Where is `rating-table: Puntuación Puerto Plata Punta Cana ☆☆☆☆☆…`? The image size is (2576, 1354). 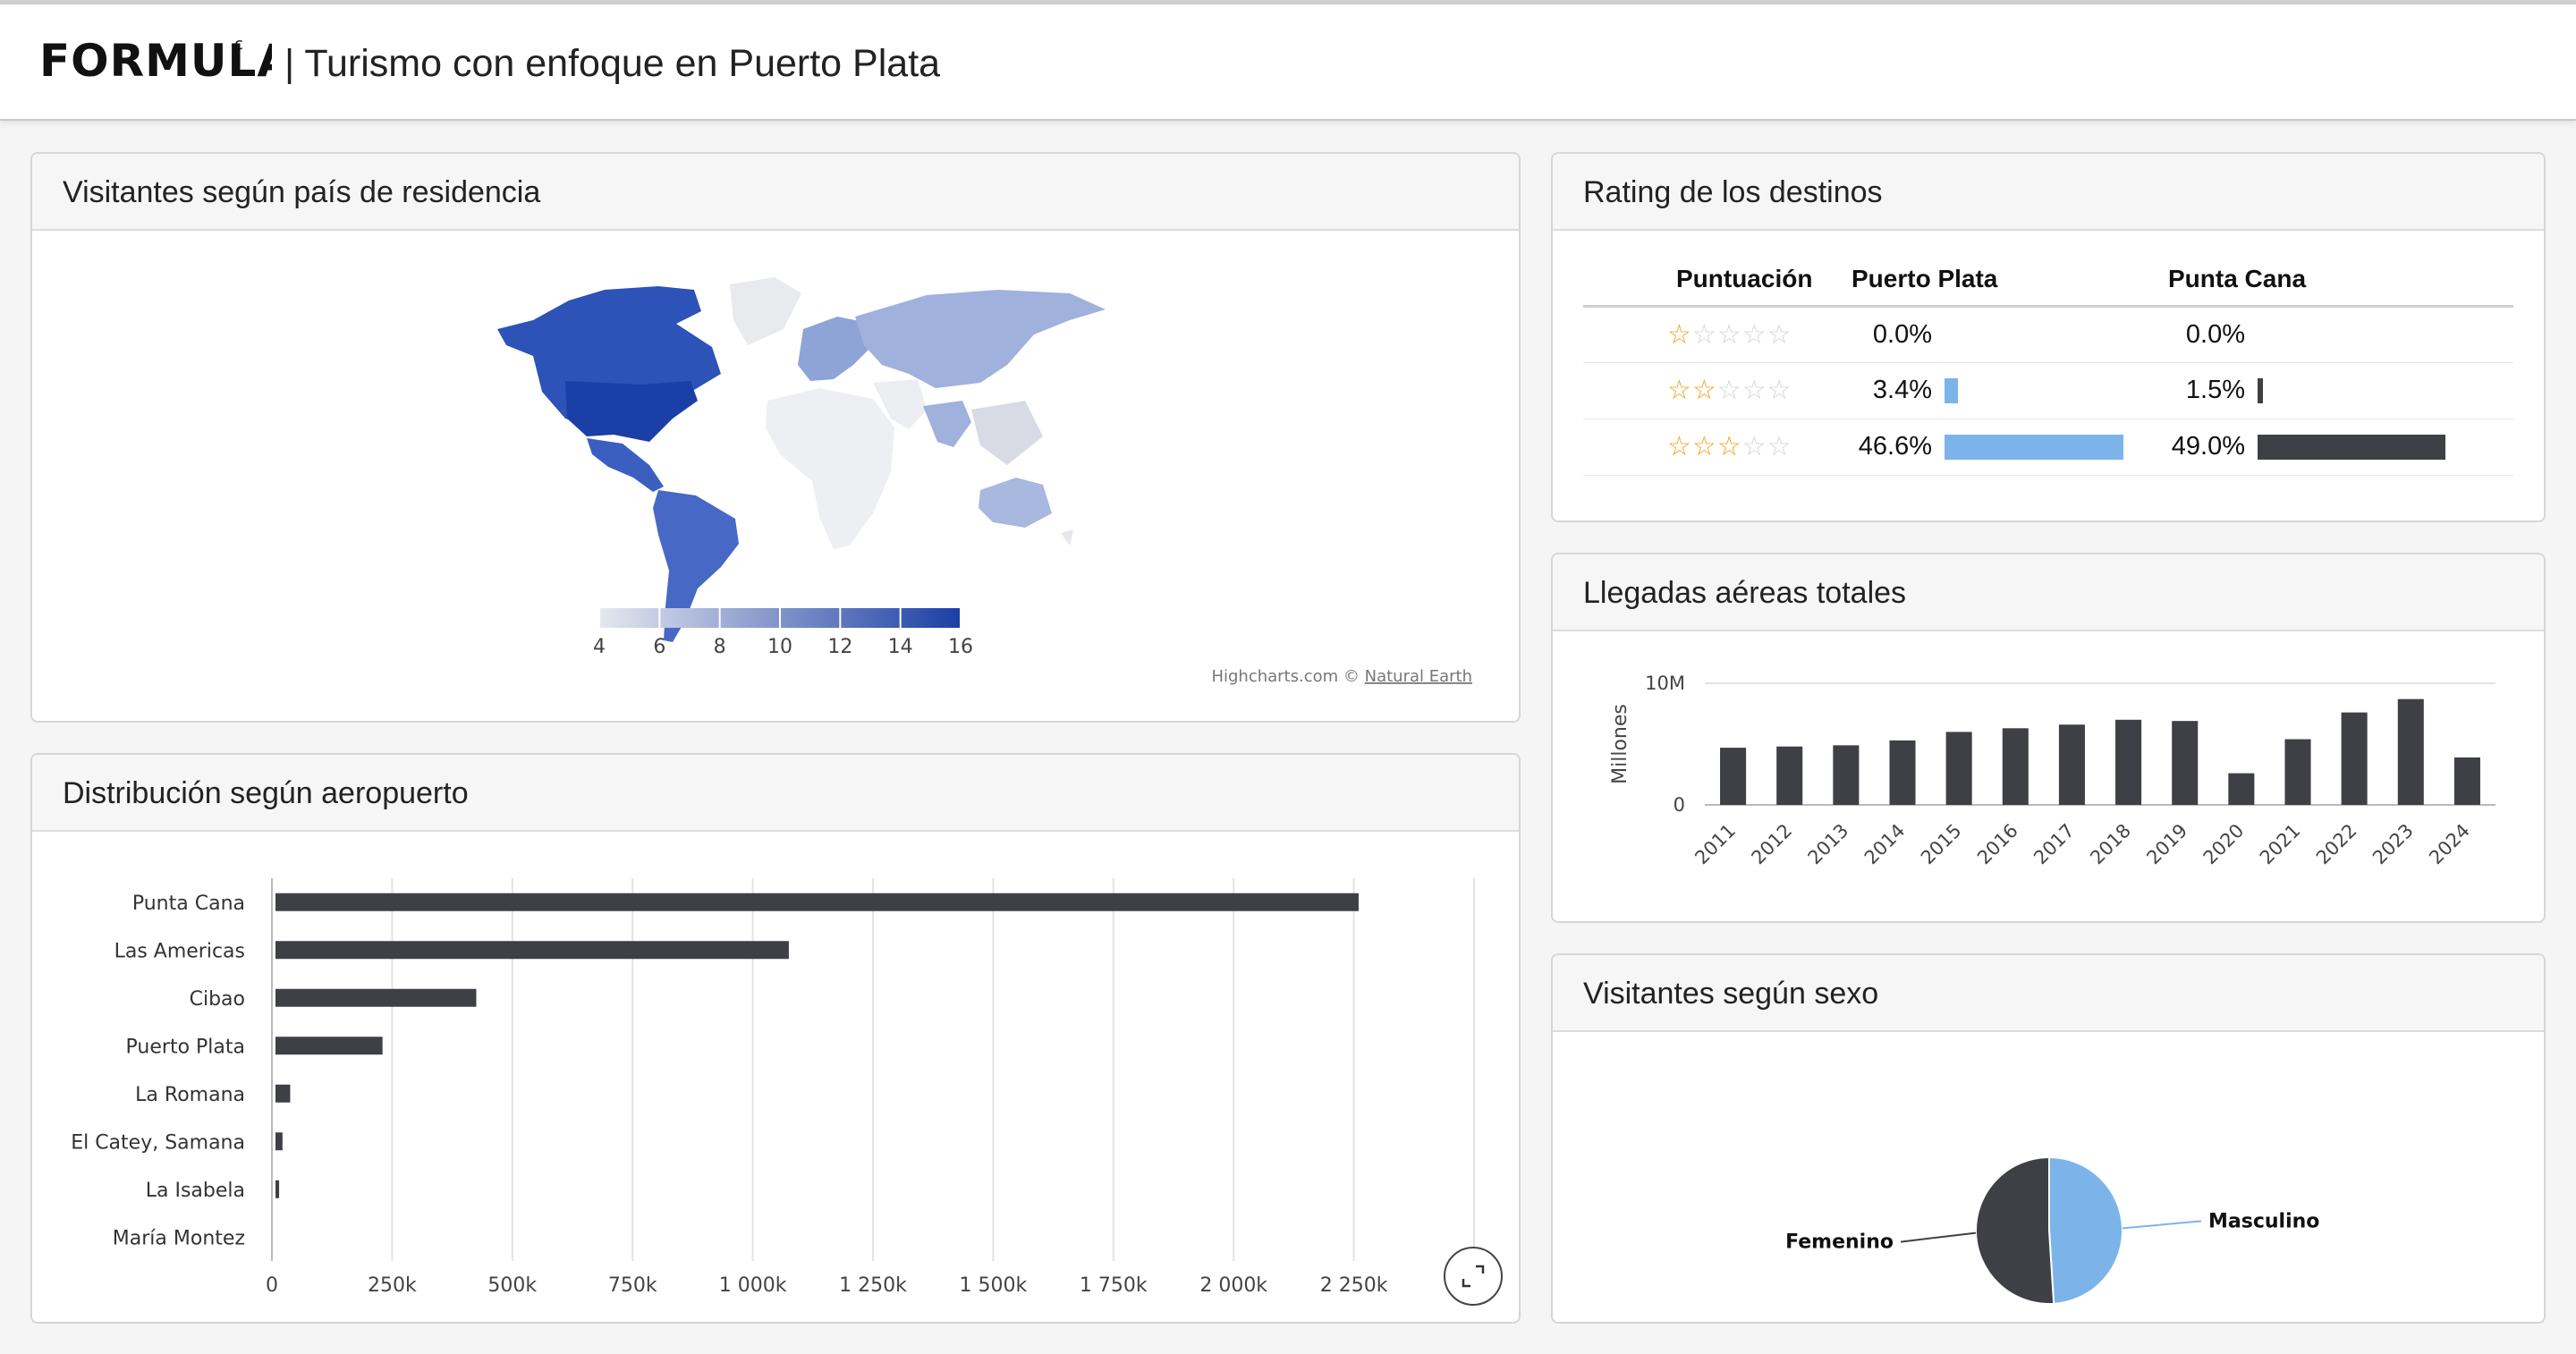 rating-table: Puntuación Puerto Plata Punta Cana ☆☆☆☆☆… is located at coordinates (2048, 365).